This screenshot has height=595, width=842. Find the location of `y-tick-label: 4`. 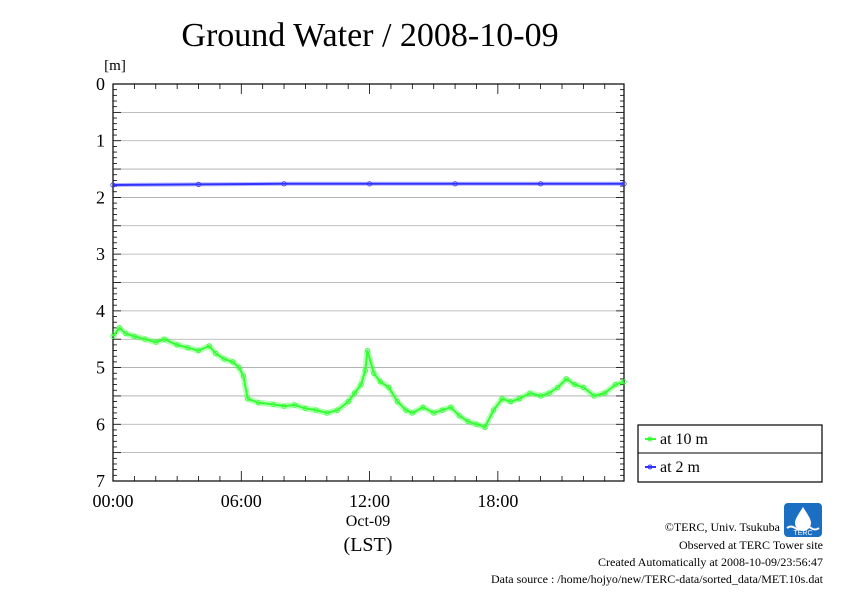

y-tick-label: 4 is located at coordinates (100, 311).